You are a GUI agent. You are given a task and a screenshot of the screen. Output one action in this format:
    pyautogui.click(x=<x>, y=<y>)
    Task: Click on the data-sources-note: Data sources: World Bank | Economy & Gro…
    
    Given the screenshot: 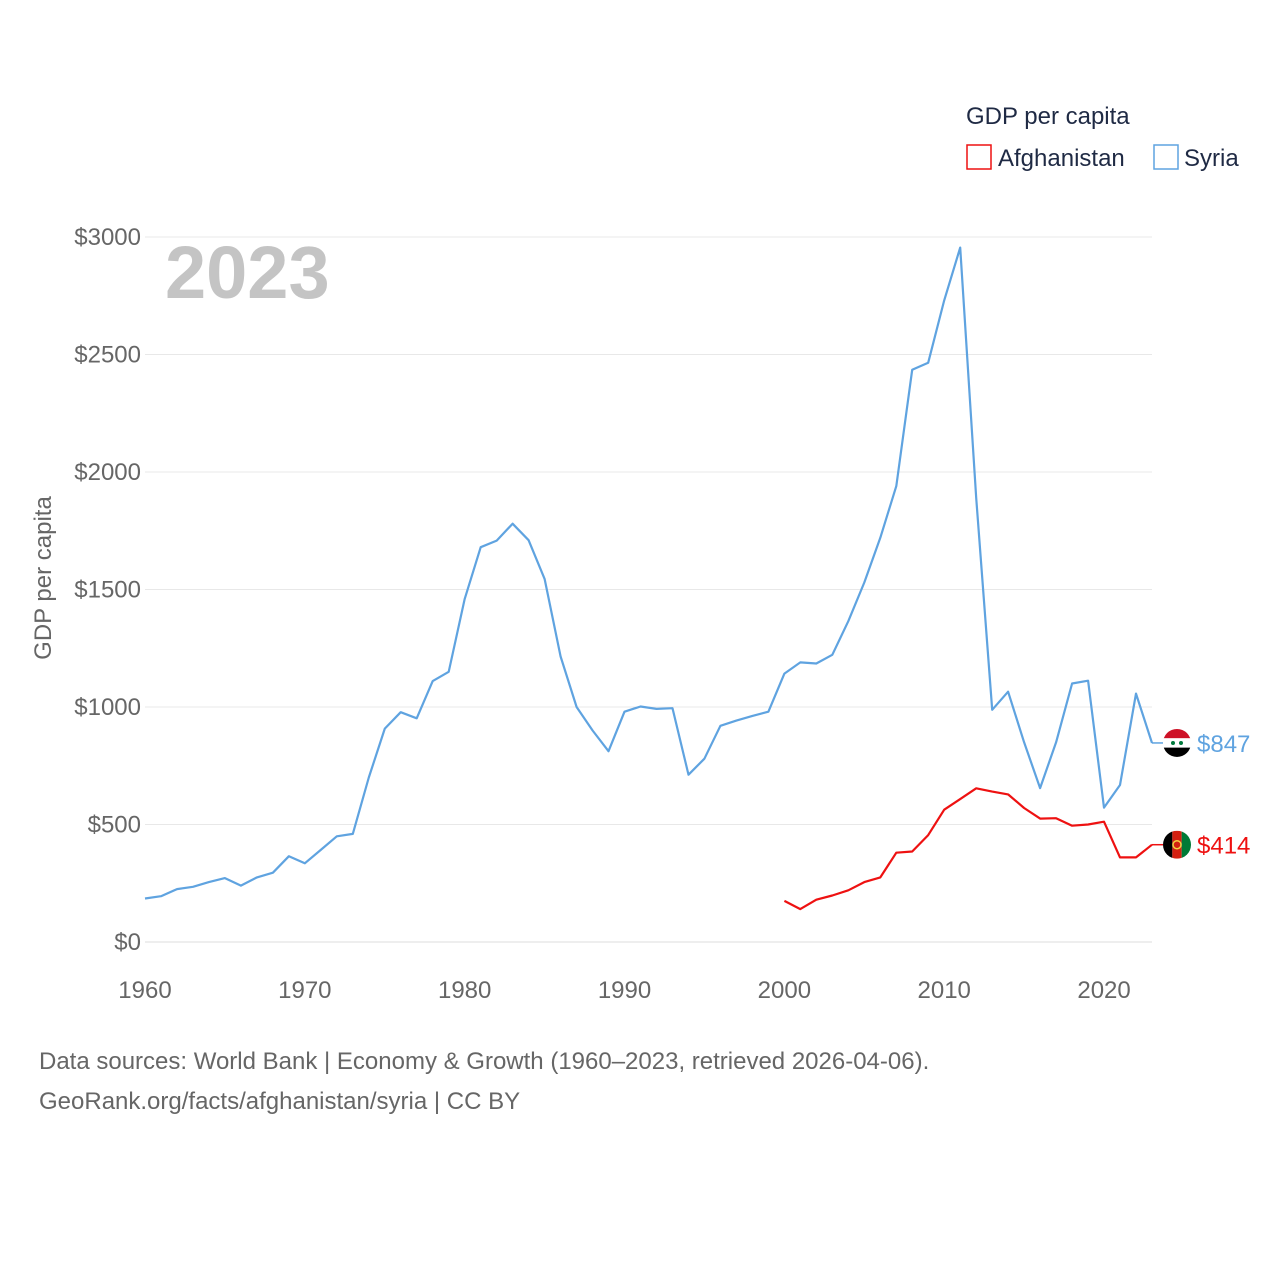 What is the action you would take?
    pyautogui.click(x=484, y=1061)
    